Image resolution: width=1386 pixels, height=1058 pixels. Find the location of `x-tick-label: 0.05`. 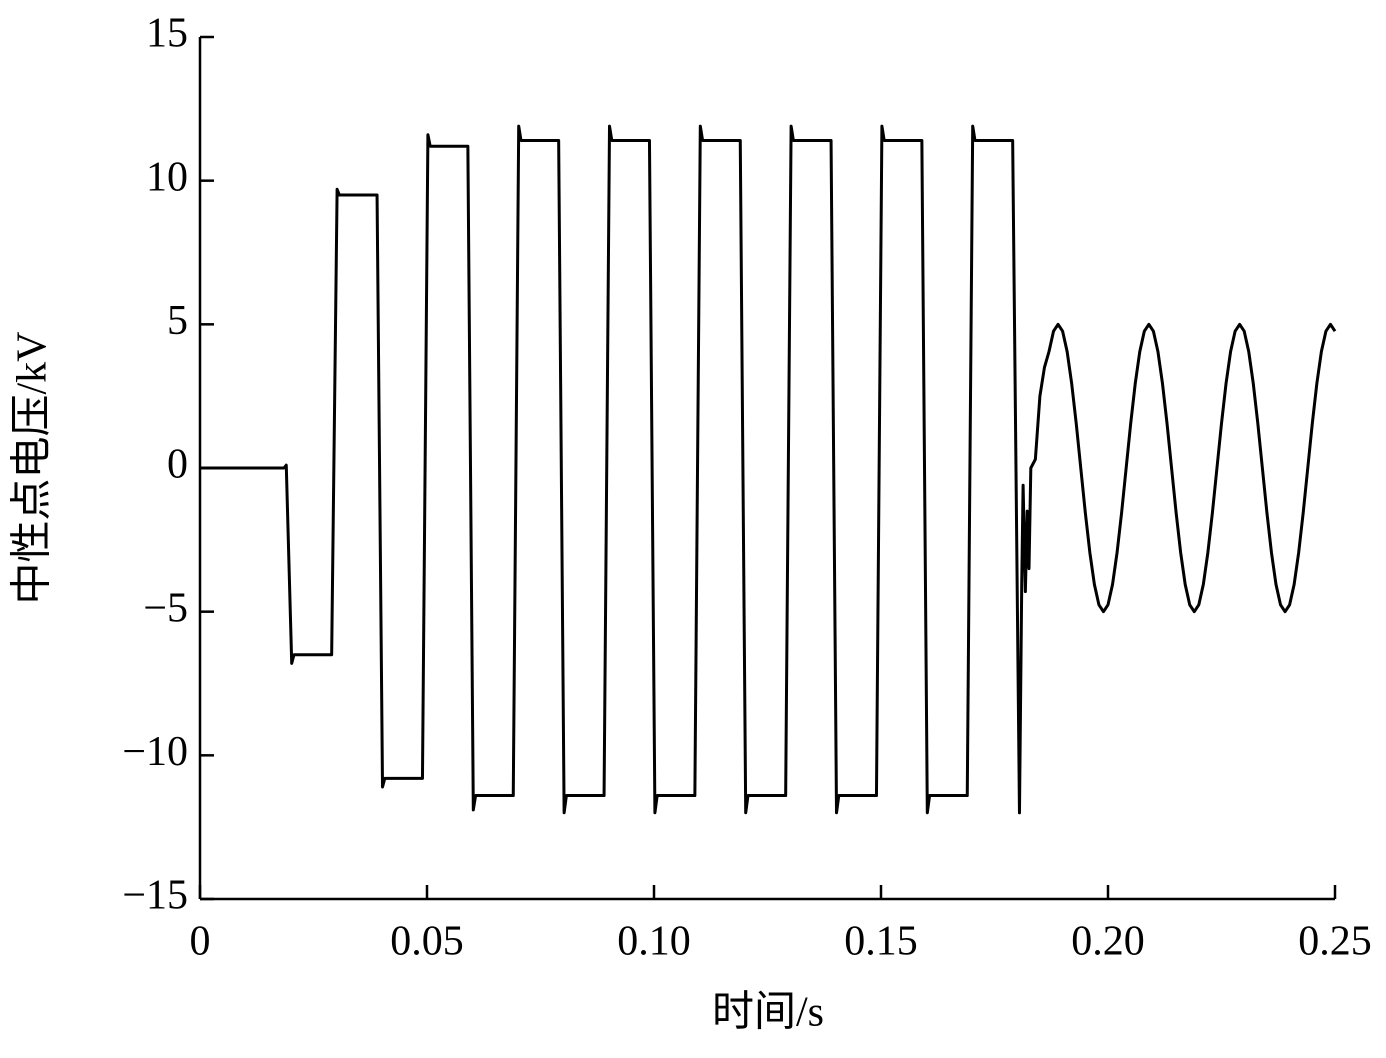

x-tick-label: 0.05 is located at coordinates (427, 942).